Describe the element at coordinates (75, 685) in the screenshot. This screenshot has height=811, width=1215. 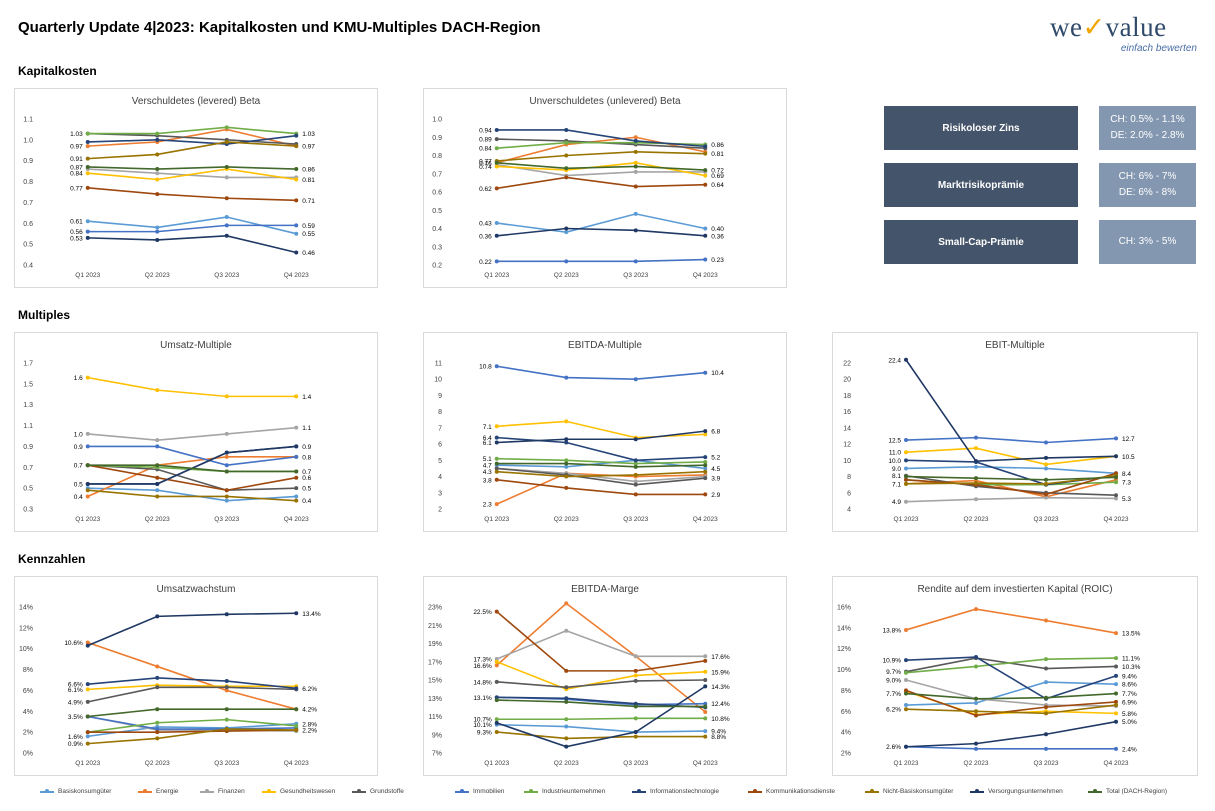
I see `data-label: 6.6%` at that location.